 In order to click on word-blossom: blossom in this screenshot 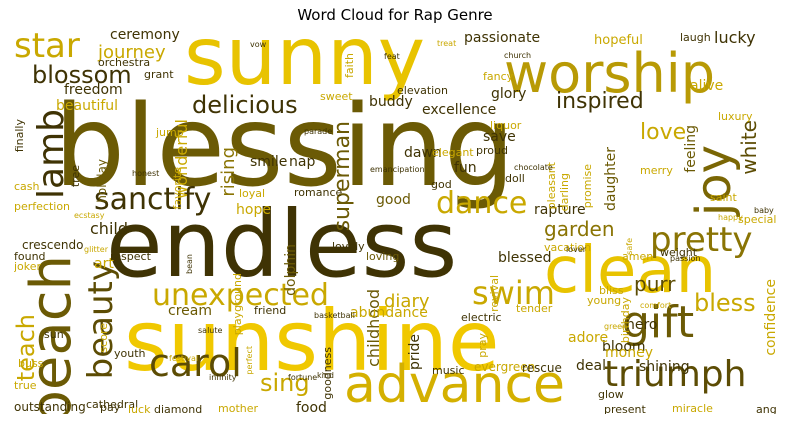, I will do `click(82, 75)`.